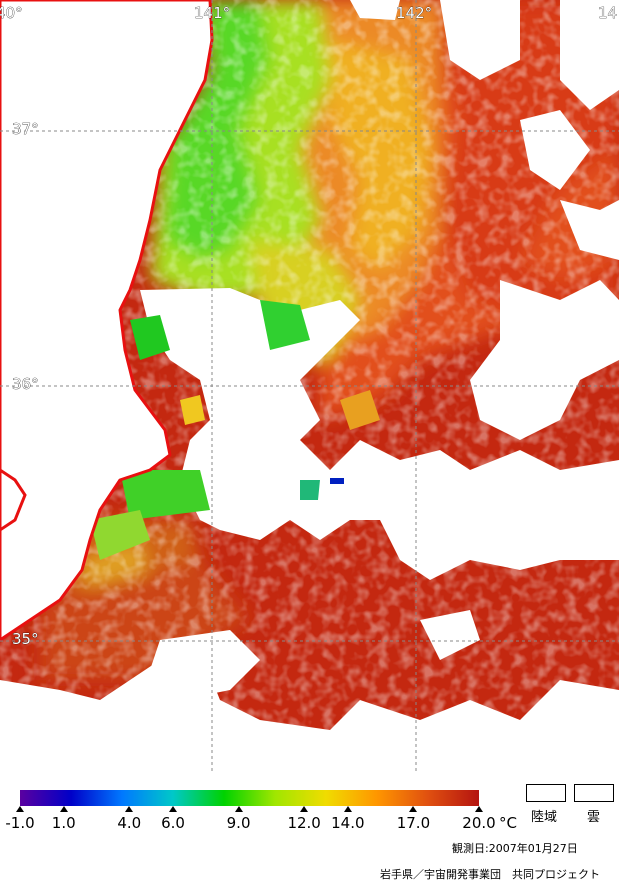 The height and width of the screenshot is (882, 619). I want to click on scale-tick-label: 12.0, so click(304, 823).